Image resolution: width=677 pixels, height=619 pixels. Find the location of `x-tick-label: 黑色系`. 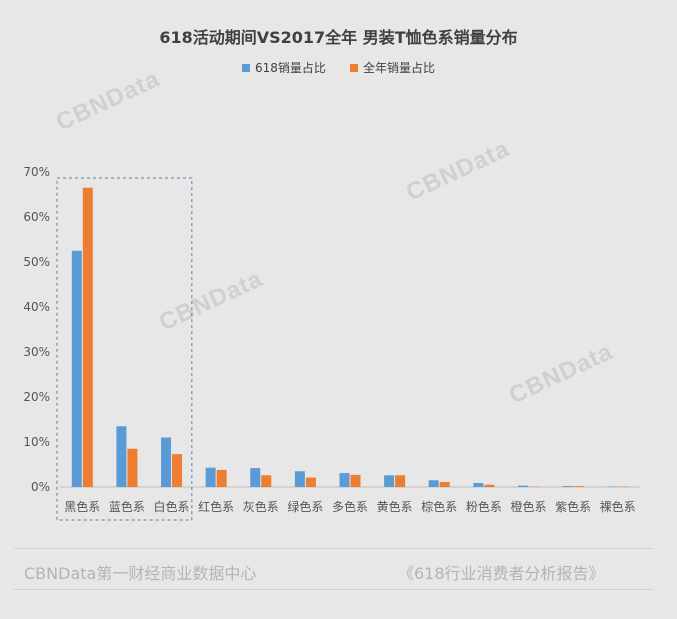

x-tick-label: 黑色系 is located at coordinates (82, 507).